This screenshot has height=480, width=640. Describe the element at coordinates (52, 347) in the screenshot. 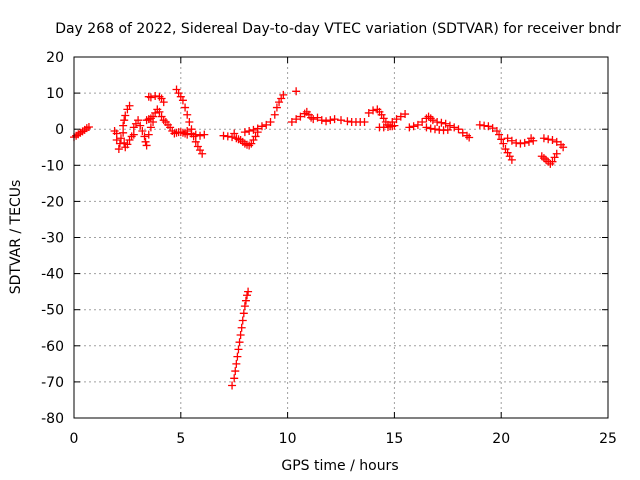

I see `y-tick-label: -60` at that location.